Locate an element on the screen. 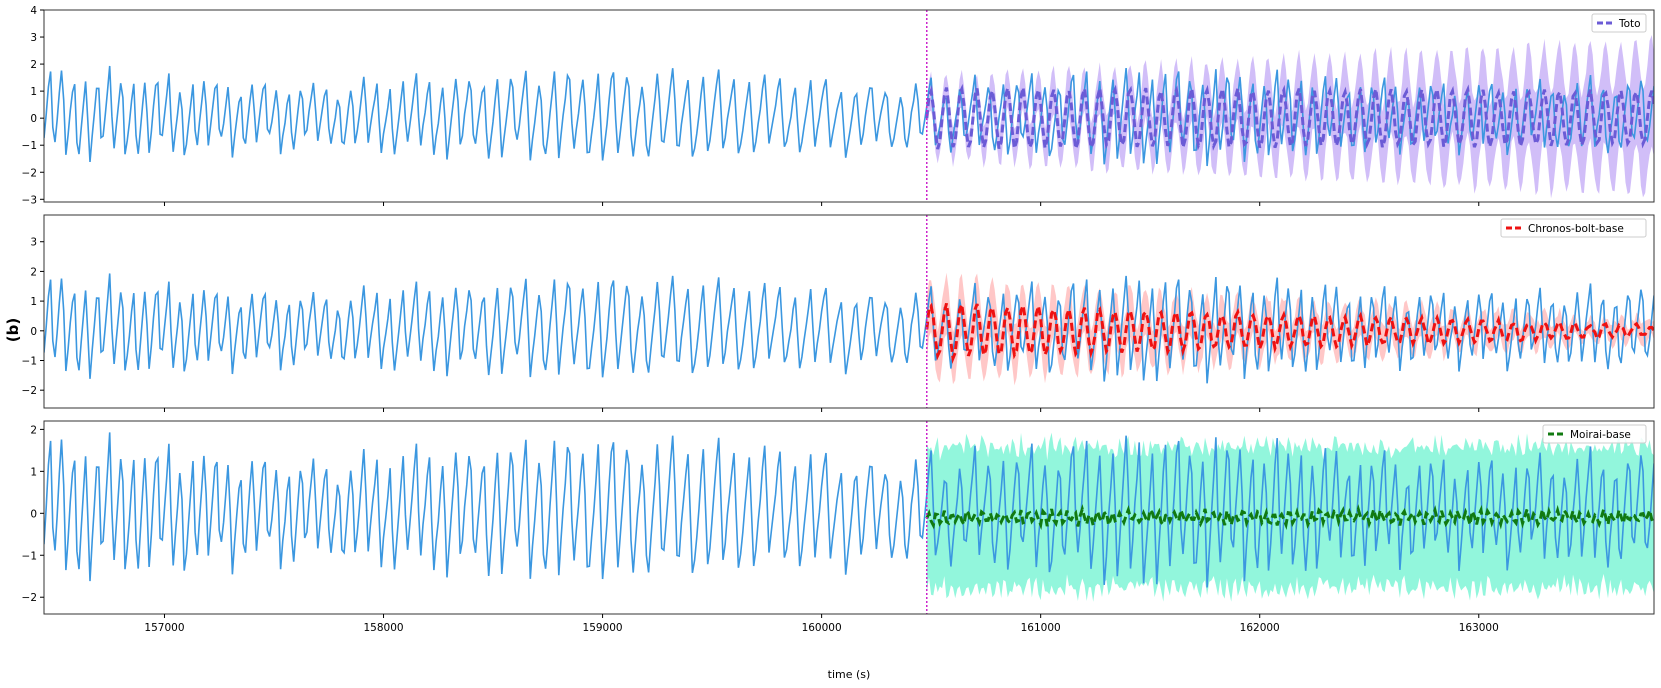  observed-series-line is located at coordinates (849, 116).